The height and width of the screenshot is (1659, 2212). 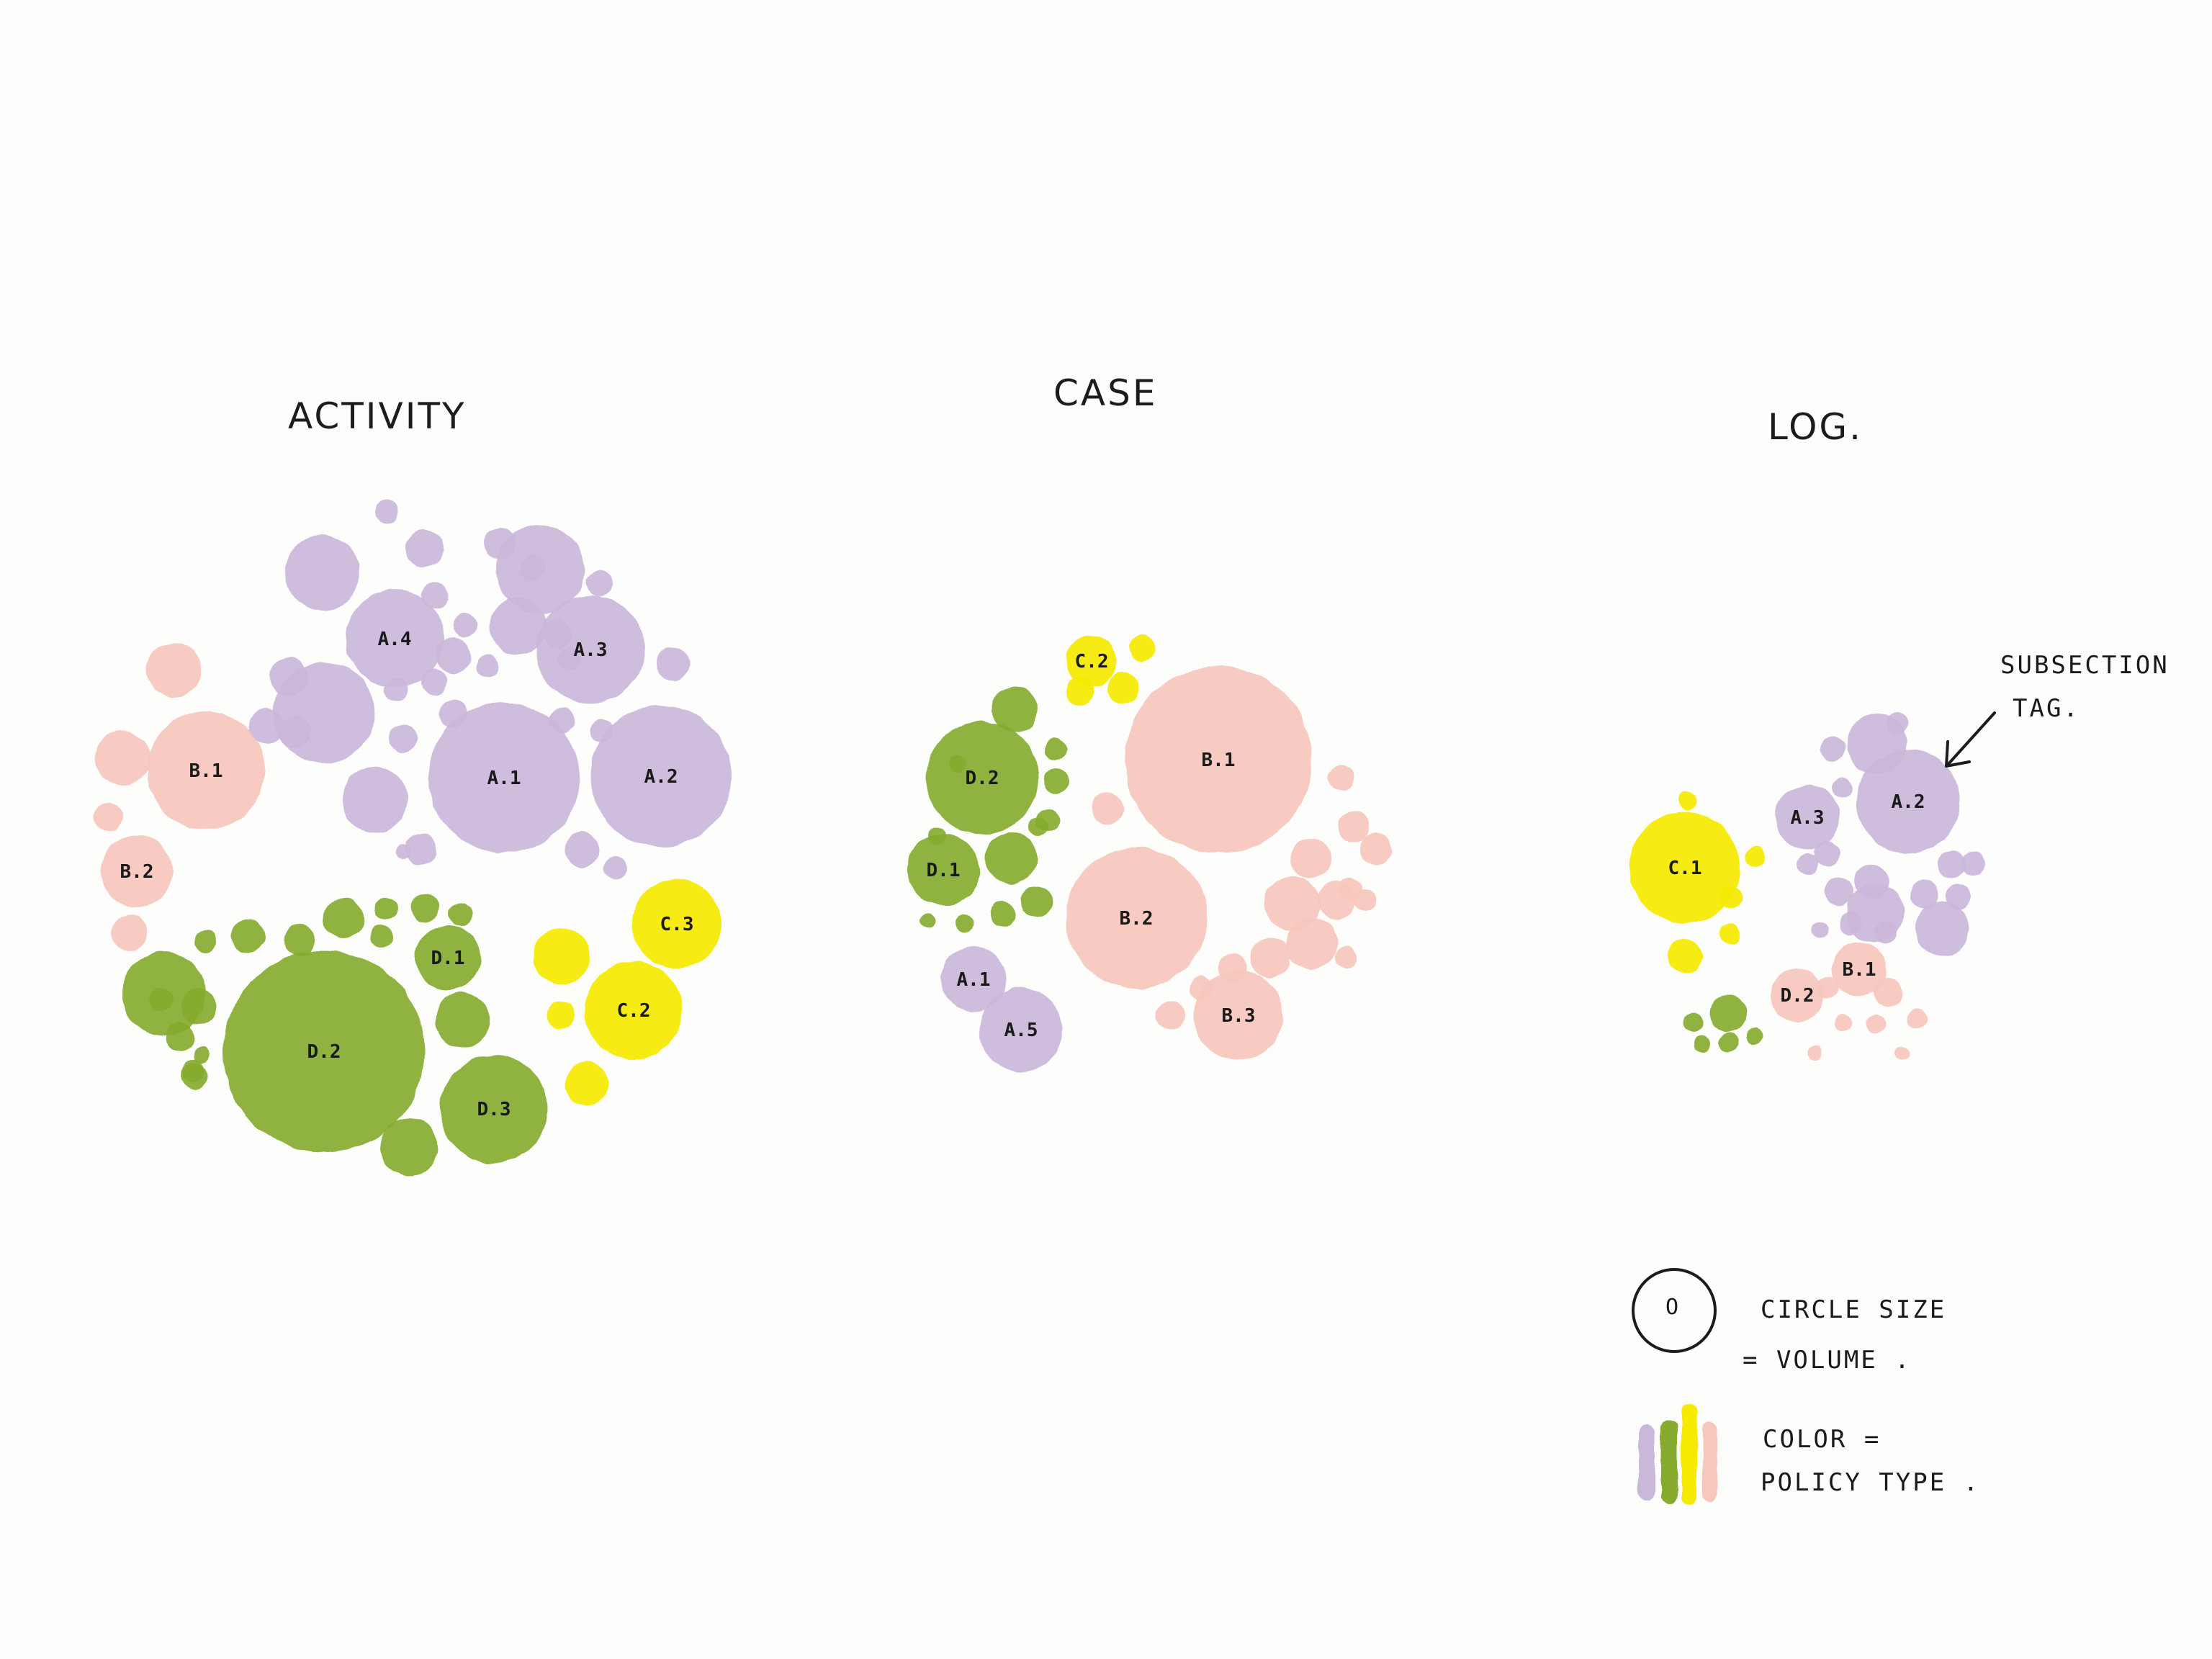 What do you see at coordinates (1678, 1454) in the screenshot?
I see `legend-color-swatches-icon` at bounding box center [1678, 1454].